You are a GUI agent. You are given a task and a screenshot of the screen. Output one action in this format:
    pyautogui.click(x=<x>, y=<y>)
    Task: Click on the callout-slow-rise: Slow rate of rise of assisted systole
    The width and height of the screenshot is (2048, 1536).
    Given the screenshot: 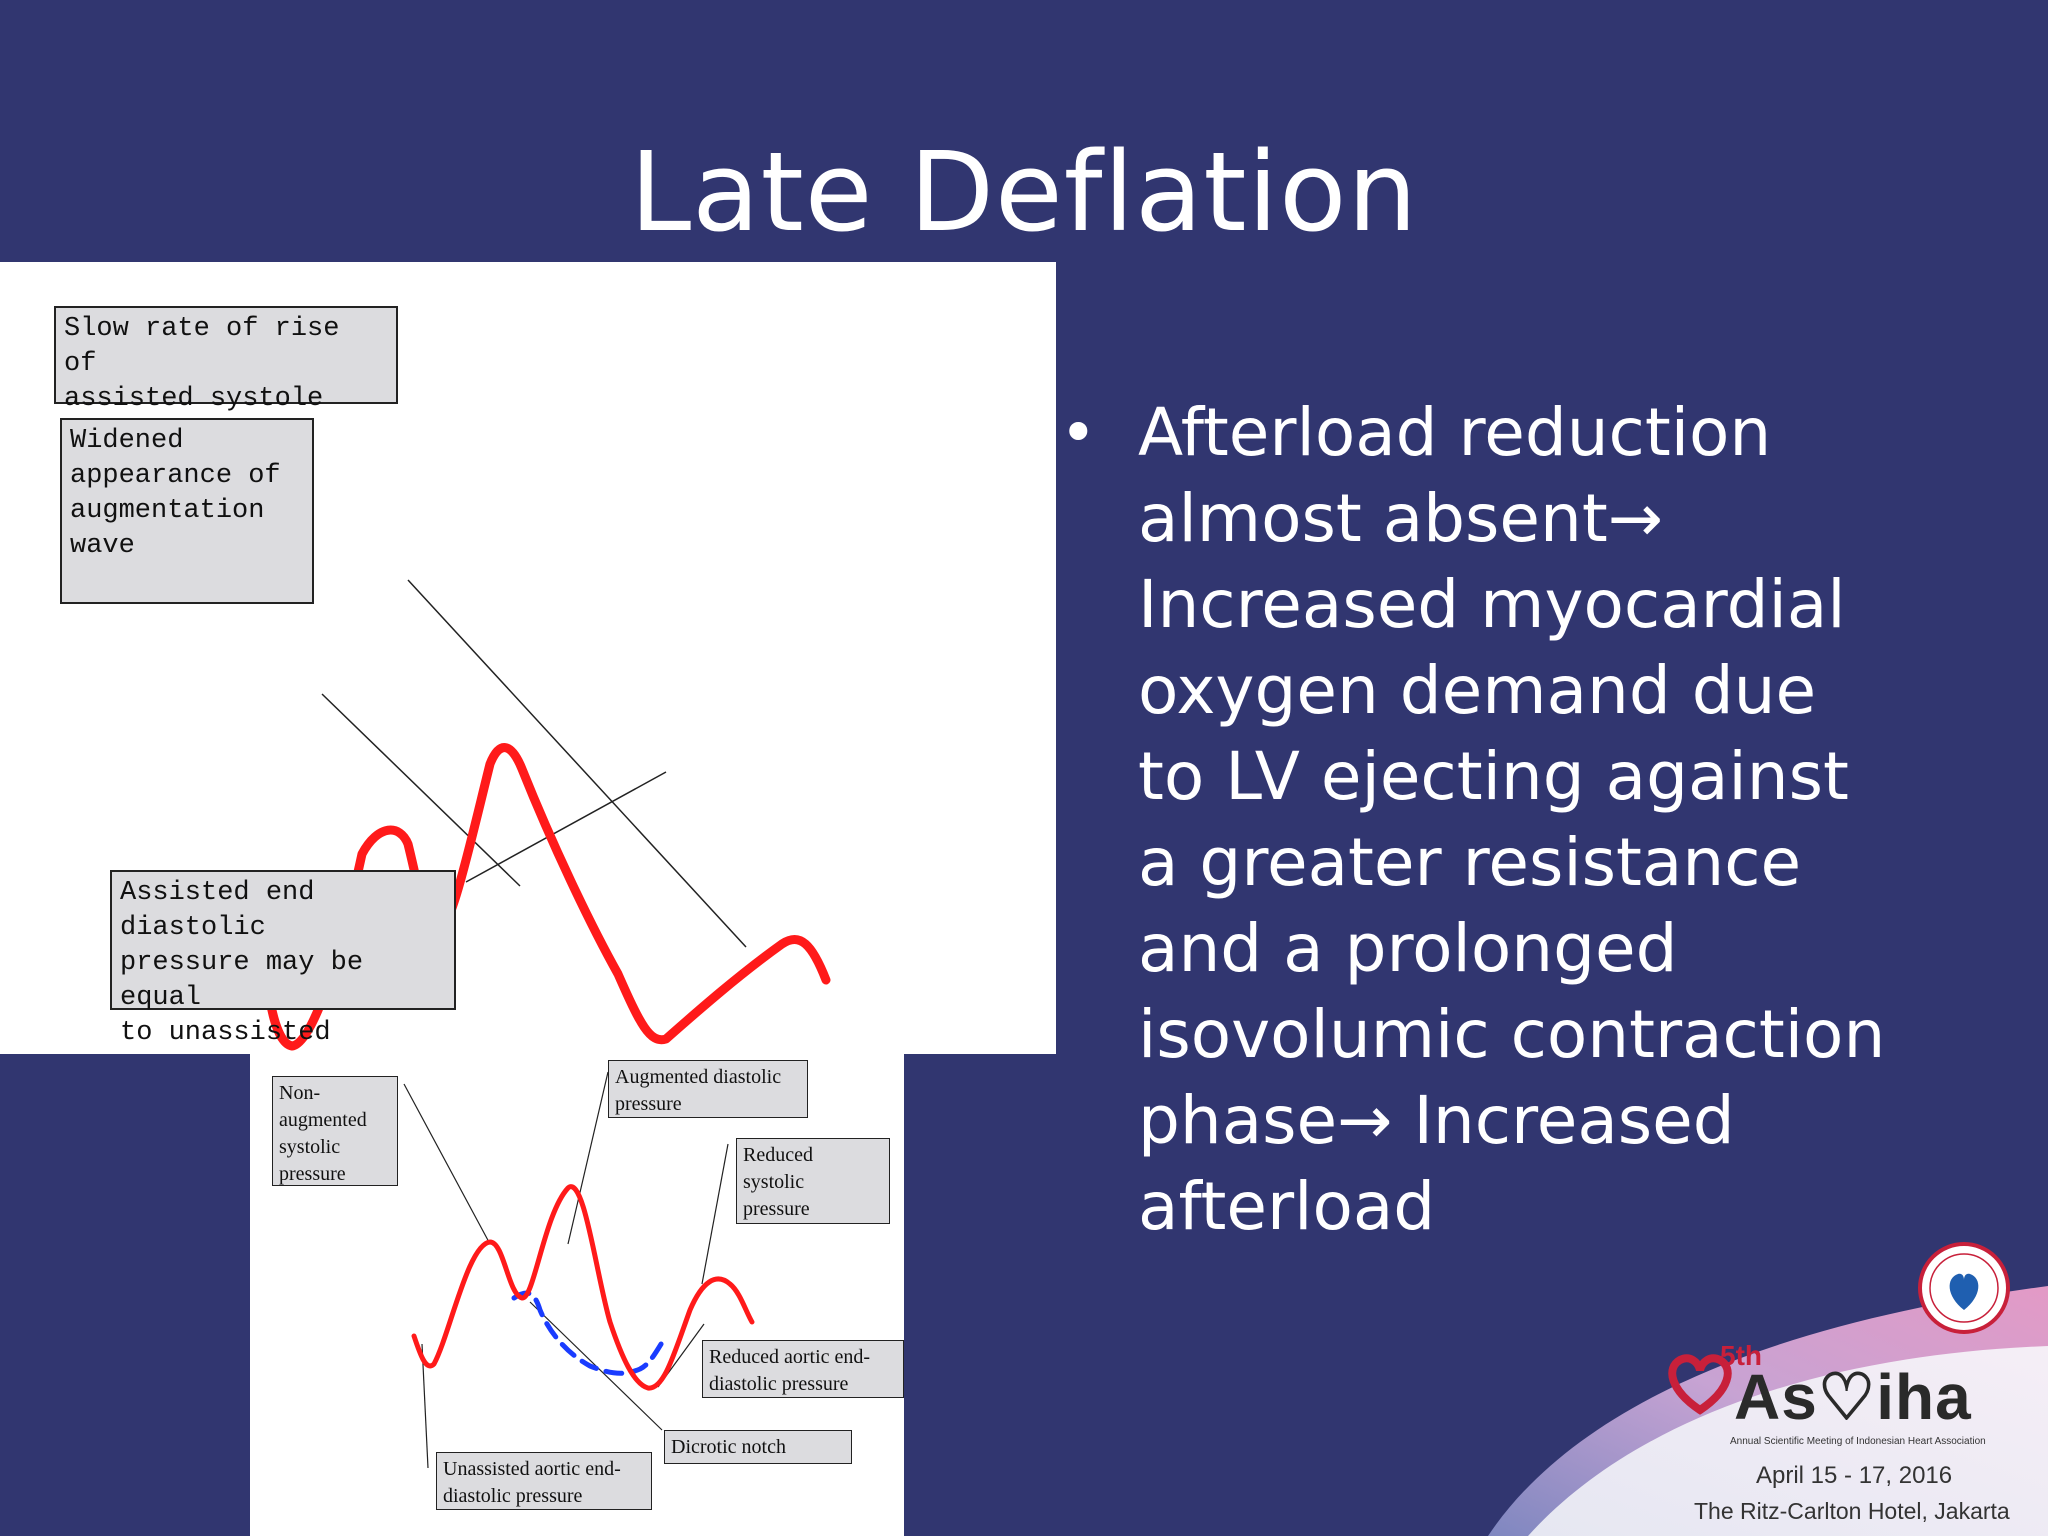 What is the action you would take?
    pyautogui.click(x=226, y=360)
    